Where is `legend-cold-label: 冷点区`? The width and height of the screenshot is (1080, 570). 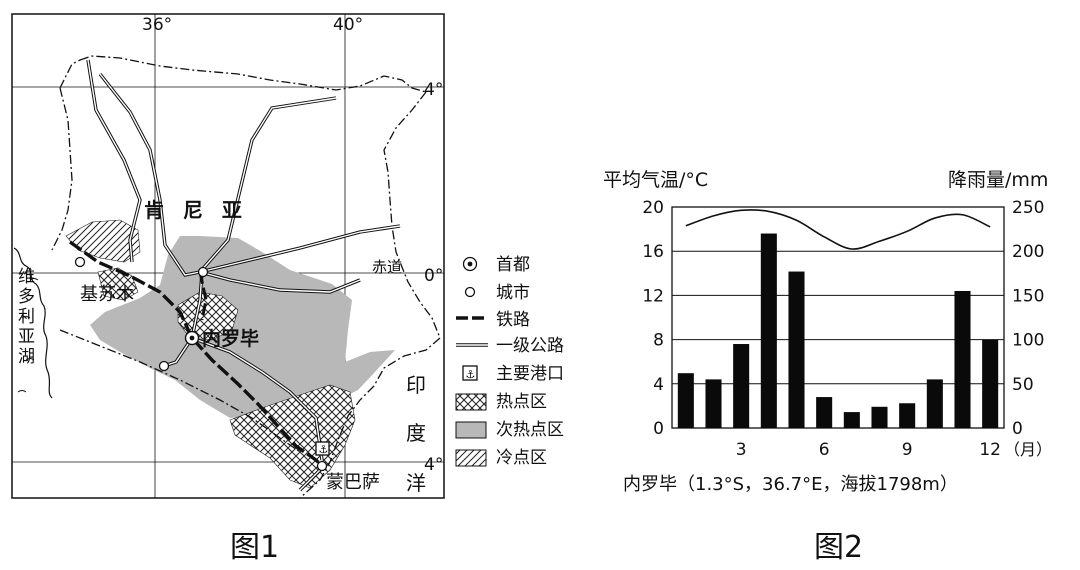 legend-cold-label: 冷点区 is located at coordinates (521, 458).